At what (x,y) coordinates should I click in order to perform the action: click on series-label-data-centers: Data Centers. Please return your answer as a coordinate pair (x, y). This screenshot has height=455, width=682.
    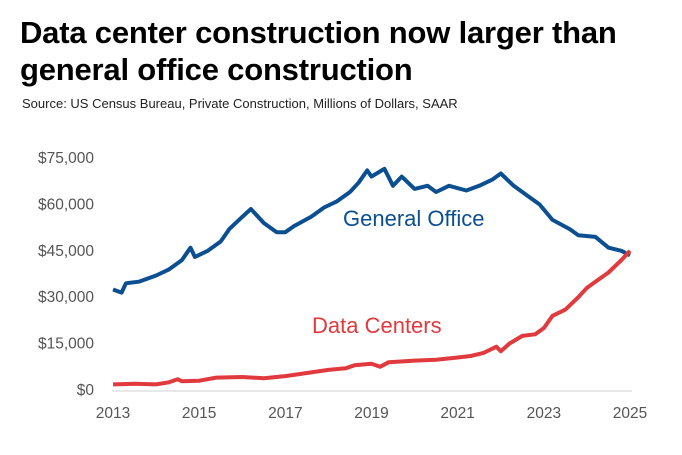
    Looking at the image, I should click on (377, 325).